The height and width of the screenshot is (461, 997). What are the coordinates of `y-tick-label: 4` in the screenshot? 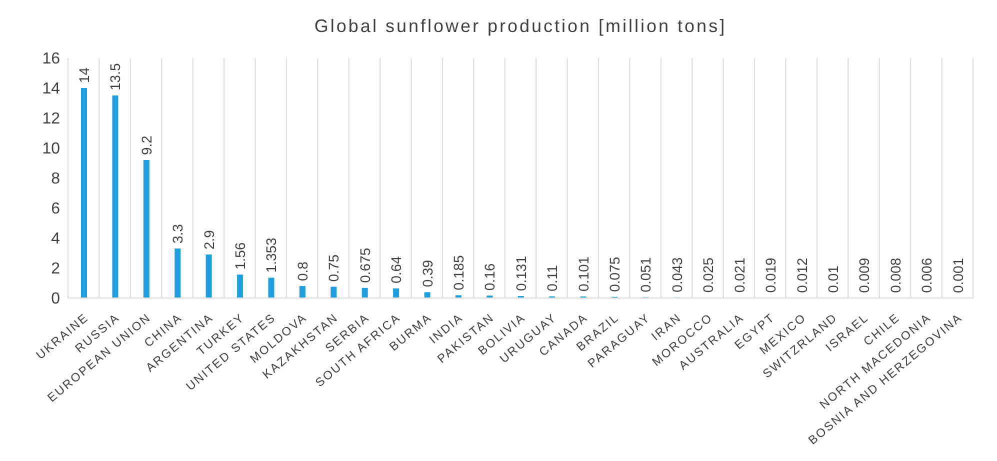 It's located at (55, 239).